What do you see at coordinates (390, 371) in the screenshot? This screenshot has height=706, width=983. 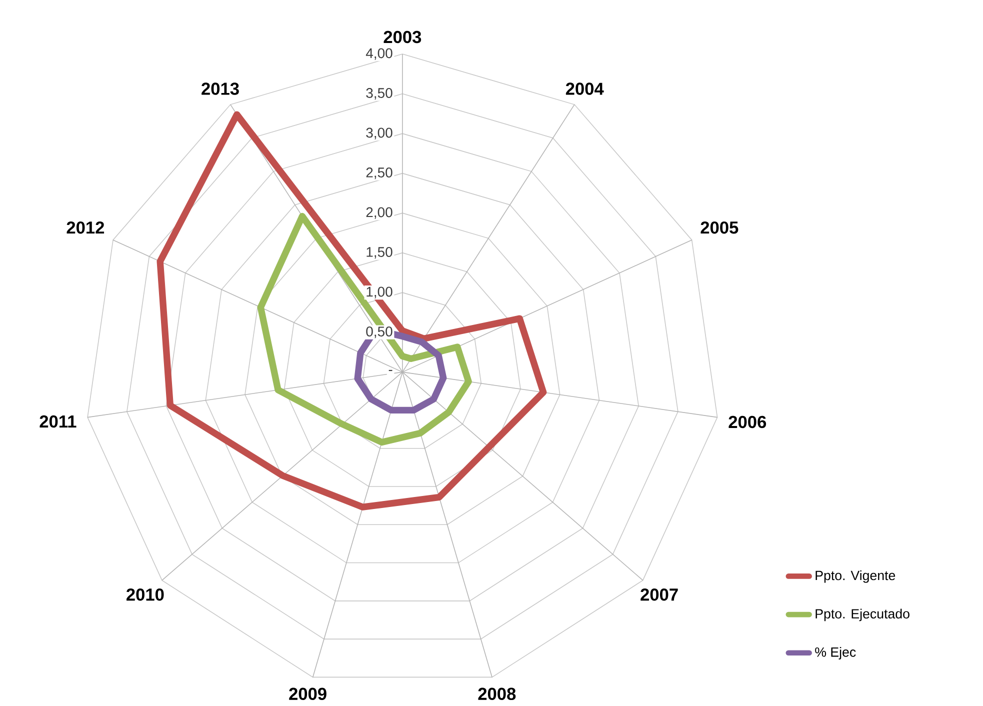 I see `y-tick-label: -` at bounding box center [390, 371].